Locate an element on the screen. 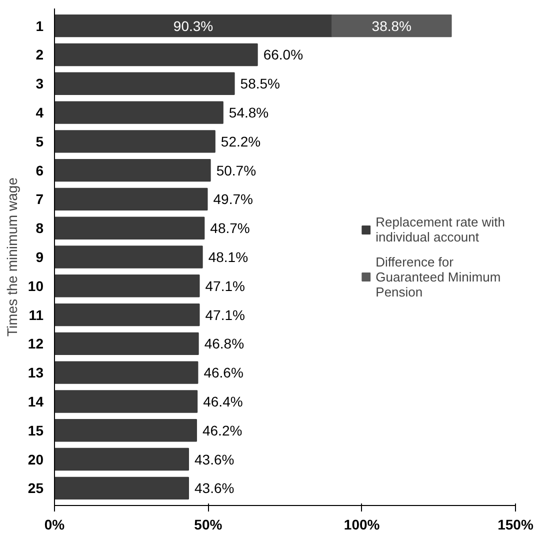  y-tick-label: 20 is located at coordinates (36, 459).